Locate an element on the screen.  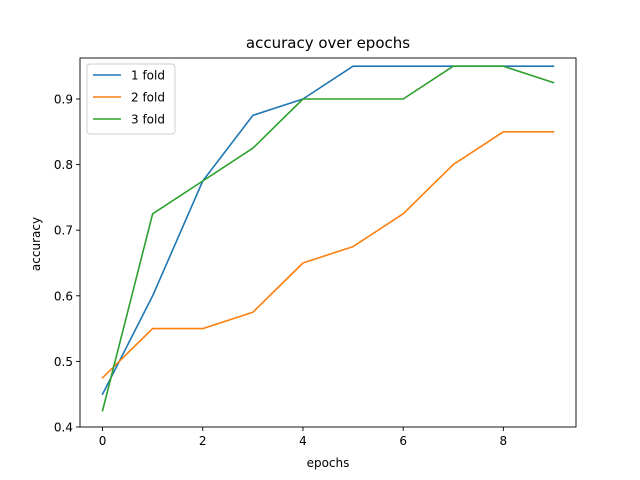
legend-label-3-fold: 3 fold is located at coordinates (148, 120).